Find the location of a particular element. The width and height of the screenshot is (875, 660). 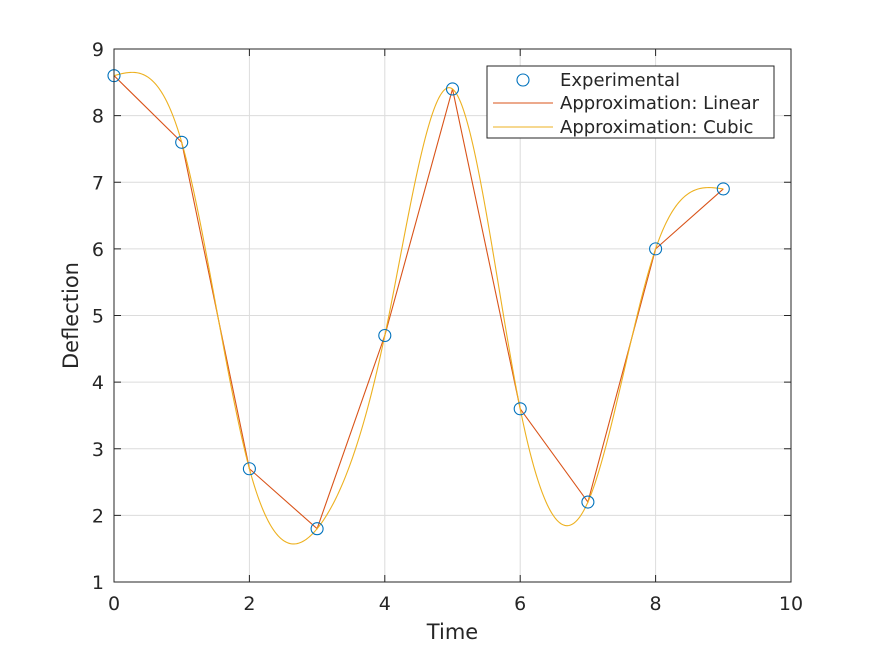

y-tick-label: 9 is located at coordinates (98, 50).